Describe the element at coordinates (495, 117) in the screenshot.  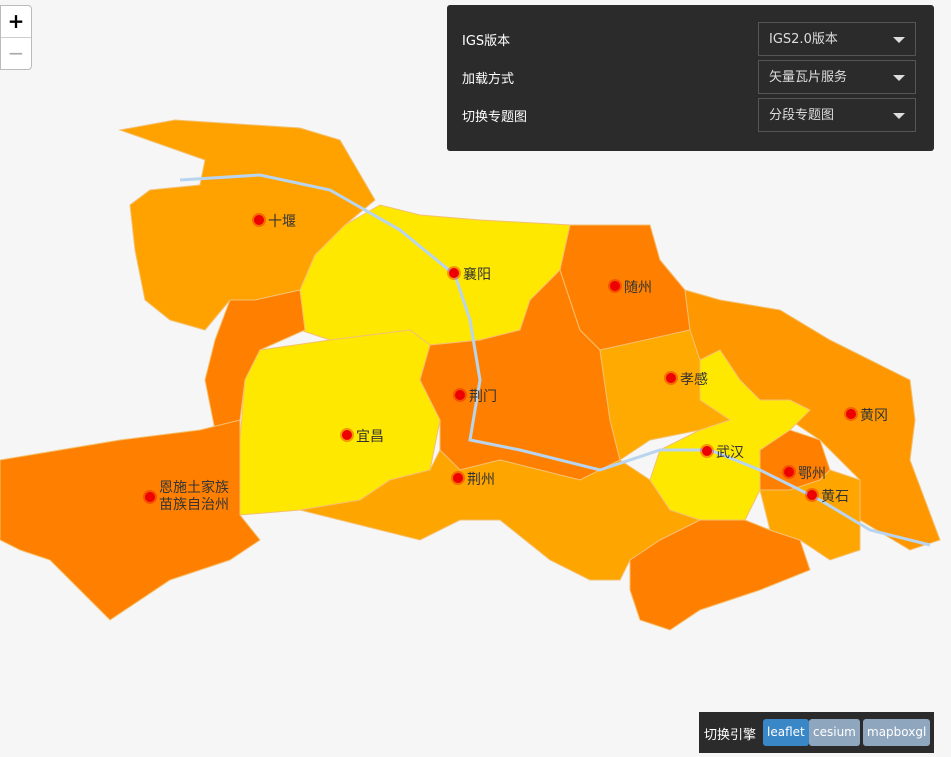
I see `row-label: 切换专题图` at that location.